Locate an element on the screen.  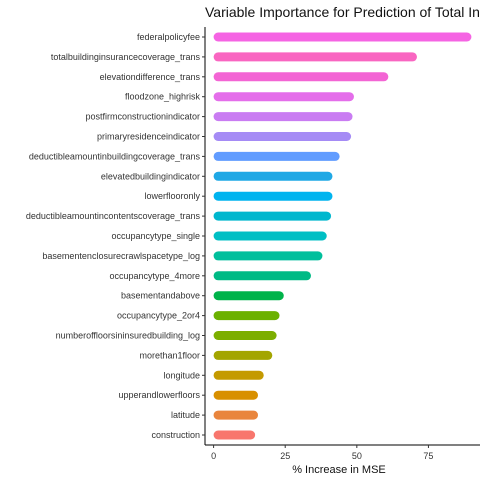
y-tick-label: deductibleamountincontentscoverage_trans is located at coordinates (113, 216).